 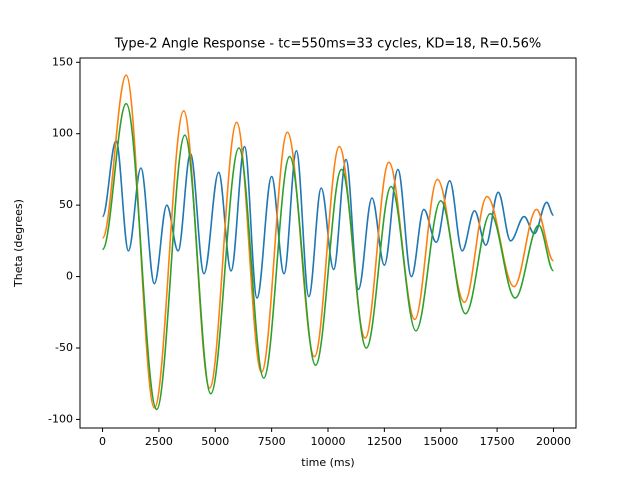 I want to click on y-tick-label: 100, so click(x=62, y=133).